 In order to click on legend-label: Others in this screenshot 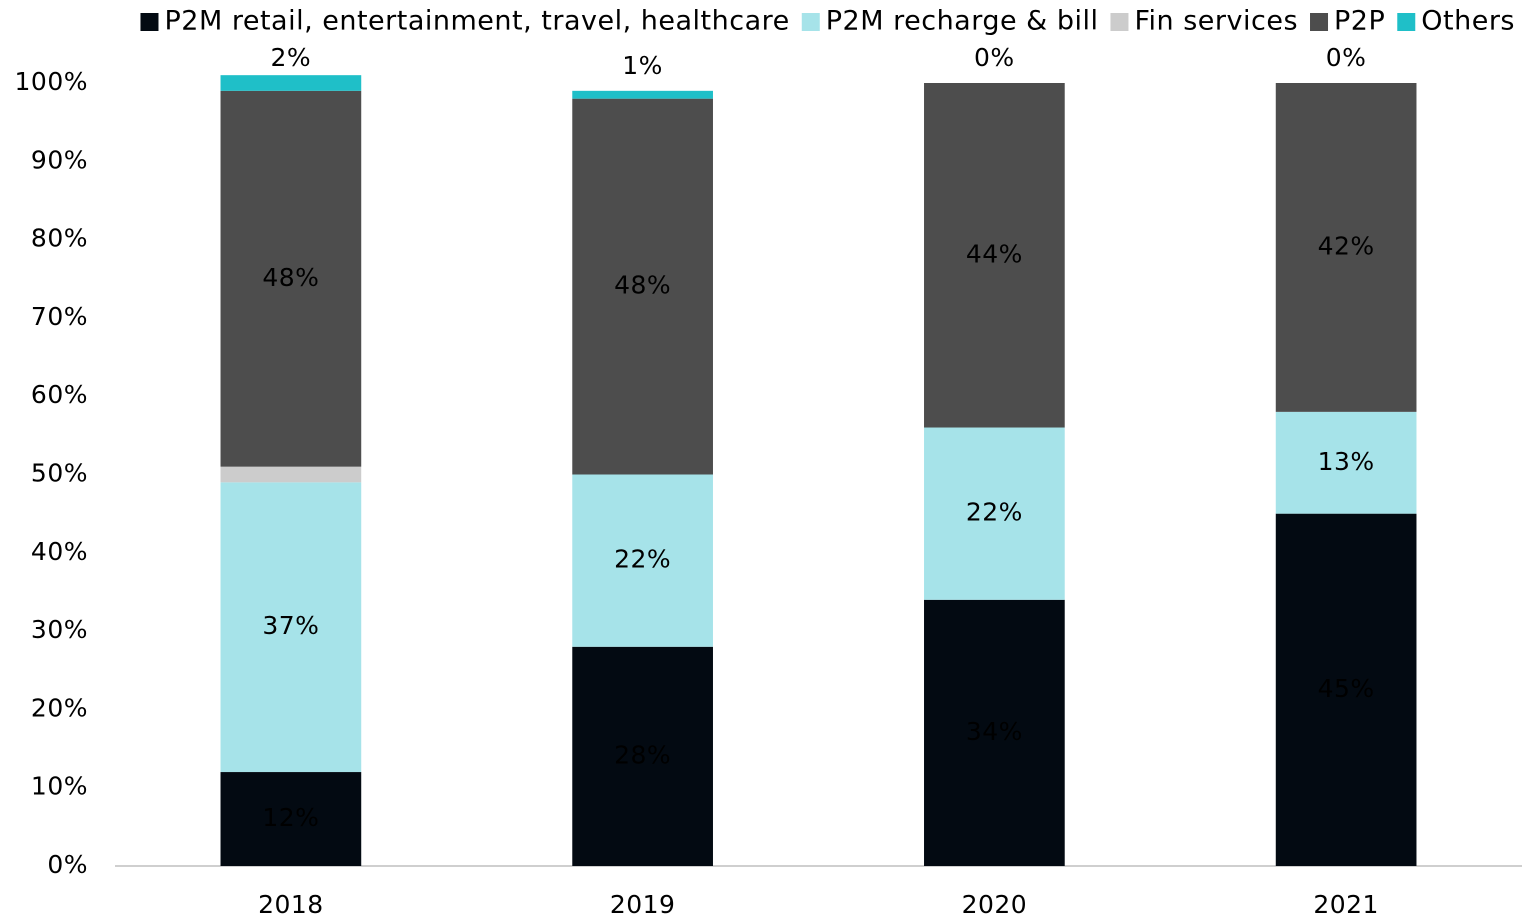, I will do `click(1468, 21)`.